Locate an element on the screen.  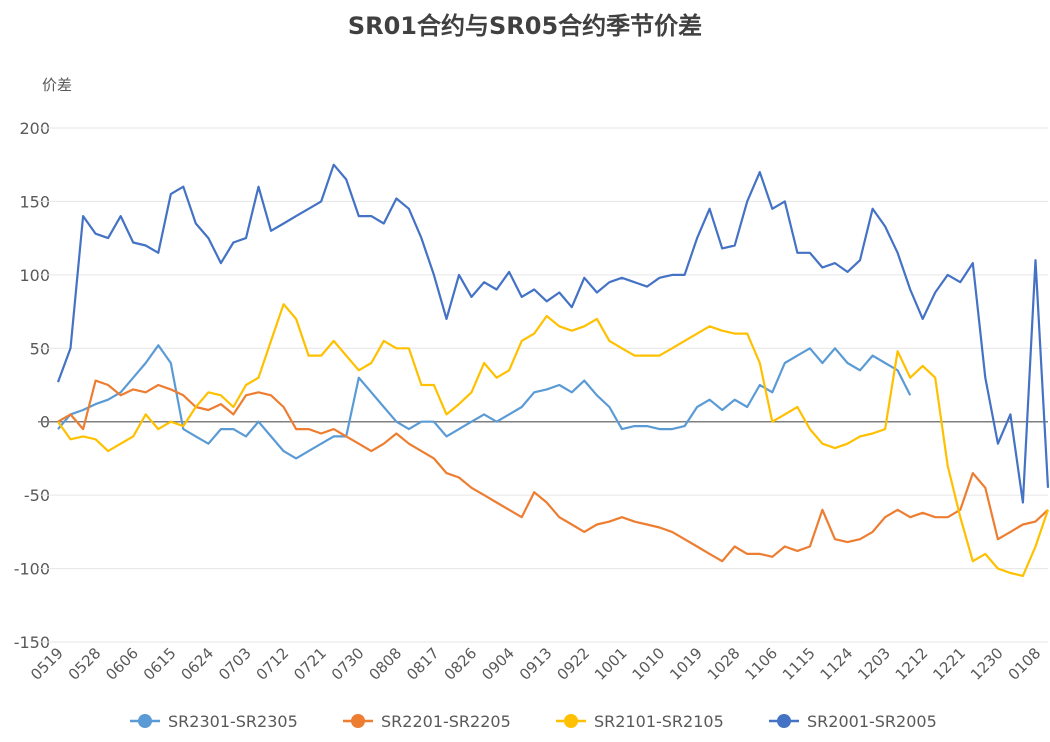
x-tick-label: 0528 is located at coordinates (85, 664).